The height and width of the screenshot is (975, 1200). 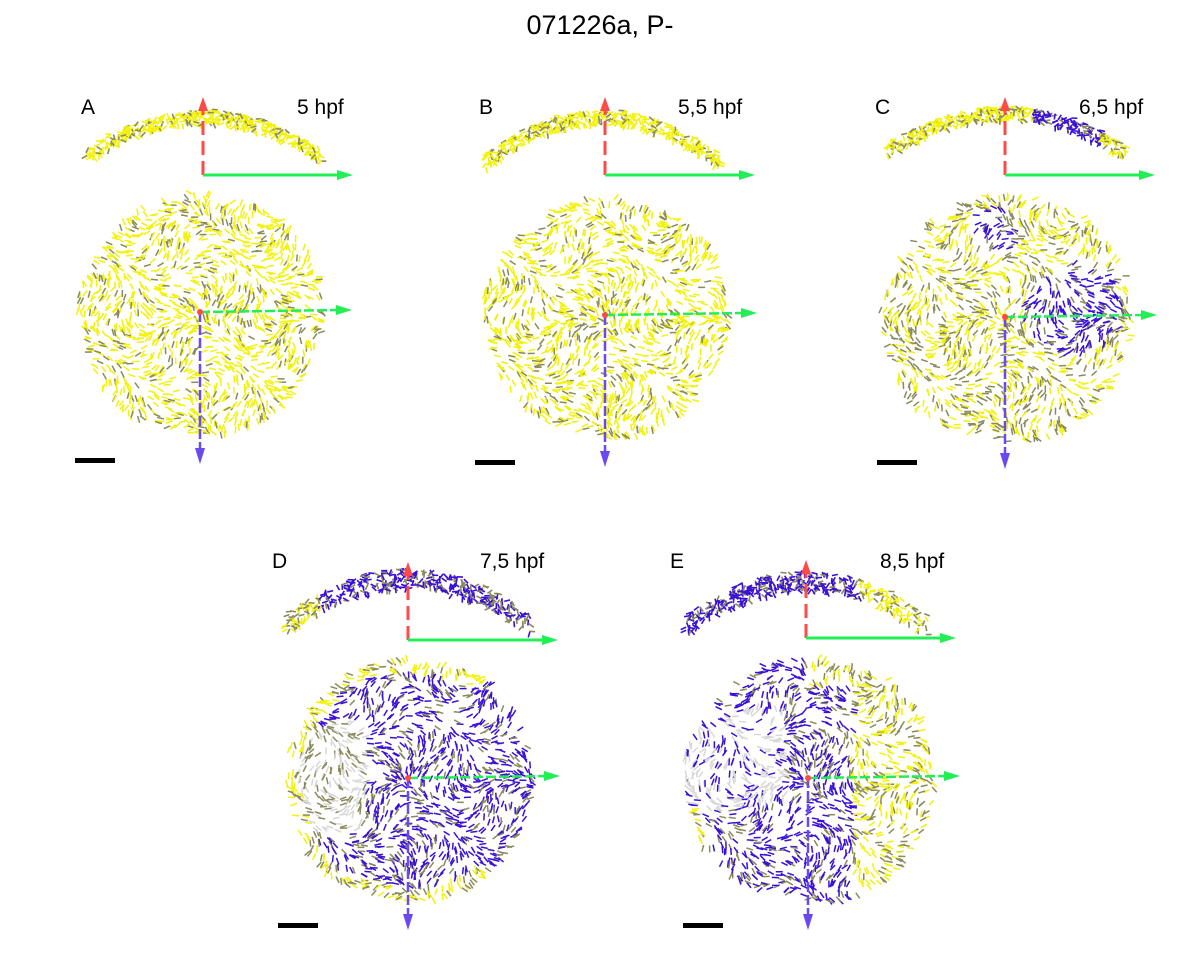 I want to click on panel-letter: B, so click(x=486, y=107).